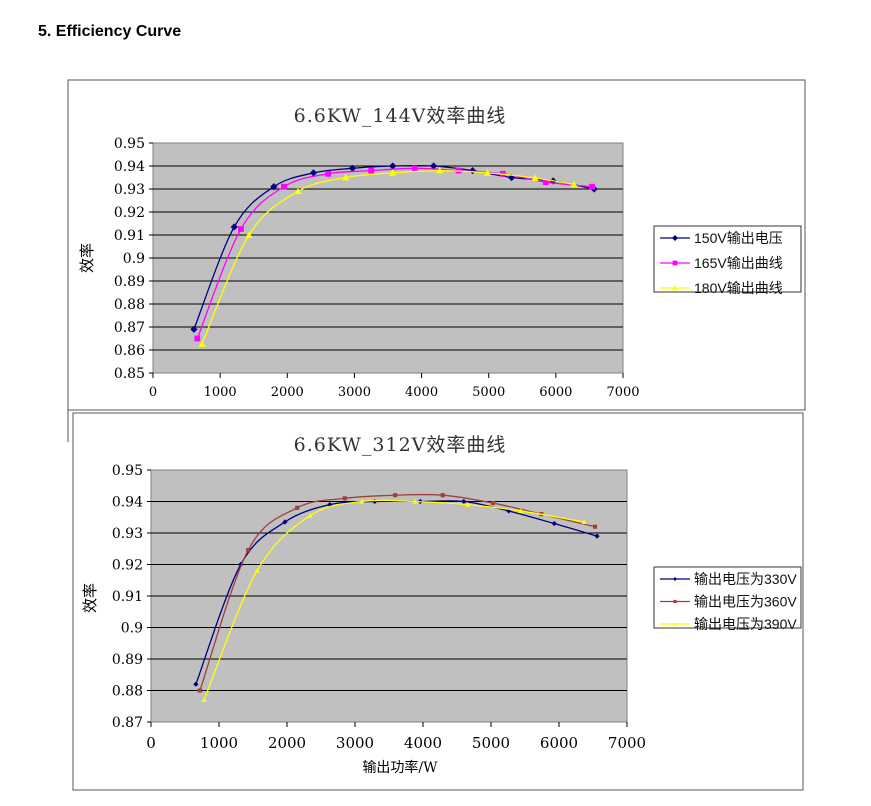 The width and height of the screenshot is (871, 806). I want to click on legend-label: 165V输出曲线, so click(738, 263).